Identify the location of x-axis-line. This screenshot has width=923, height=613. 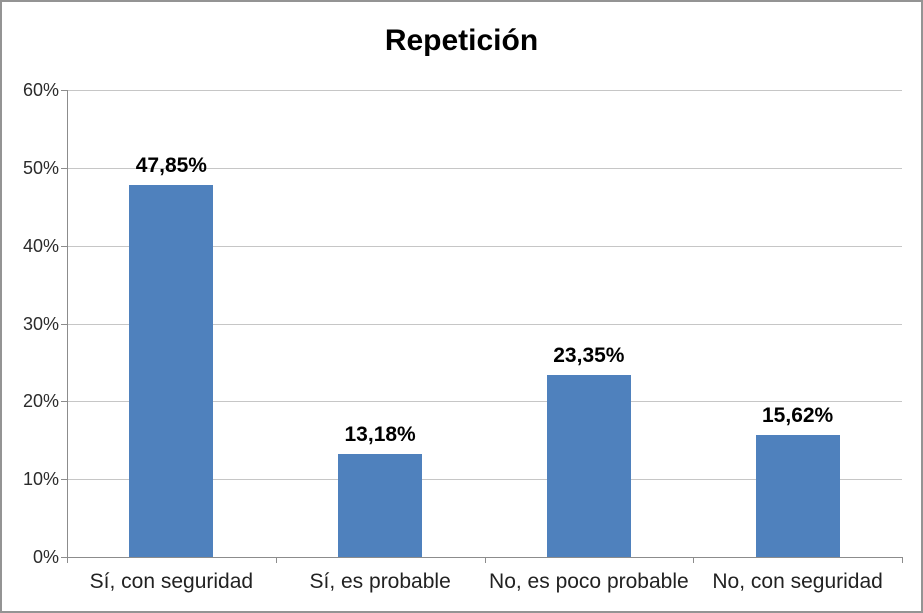
(481, 557).